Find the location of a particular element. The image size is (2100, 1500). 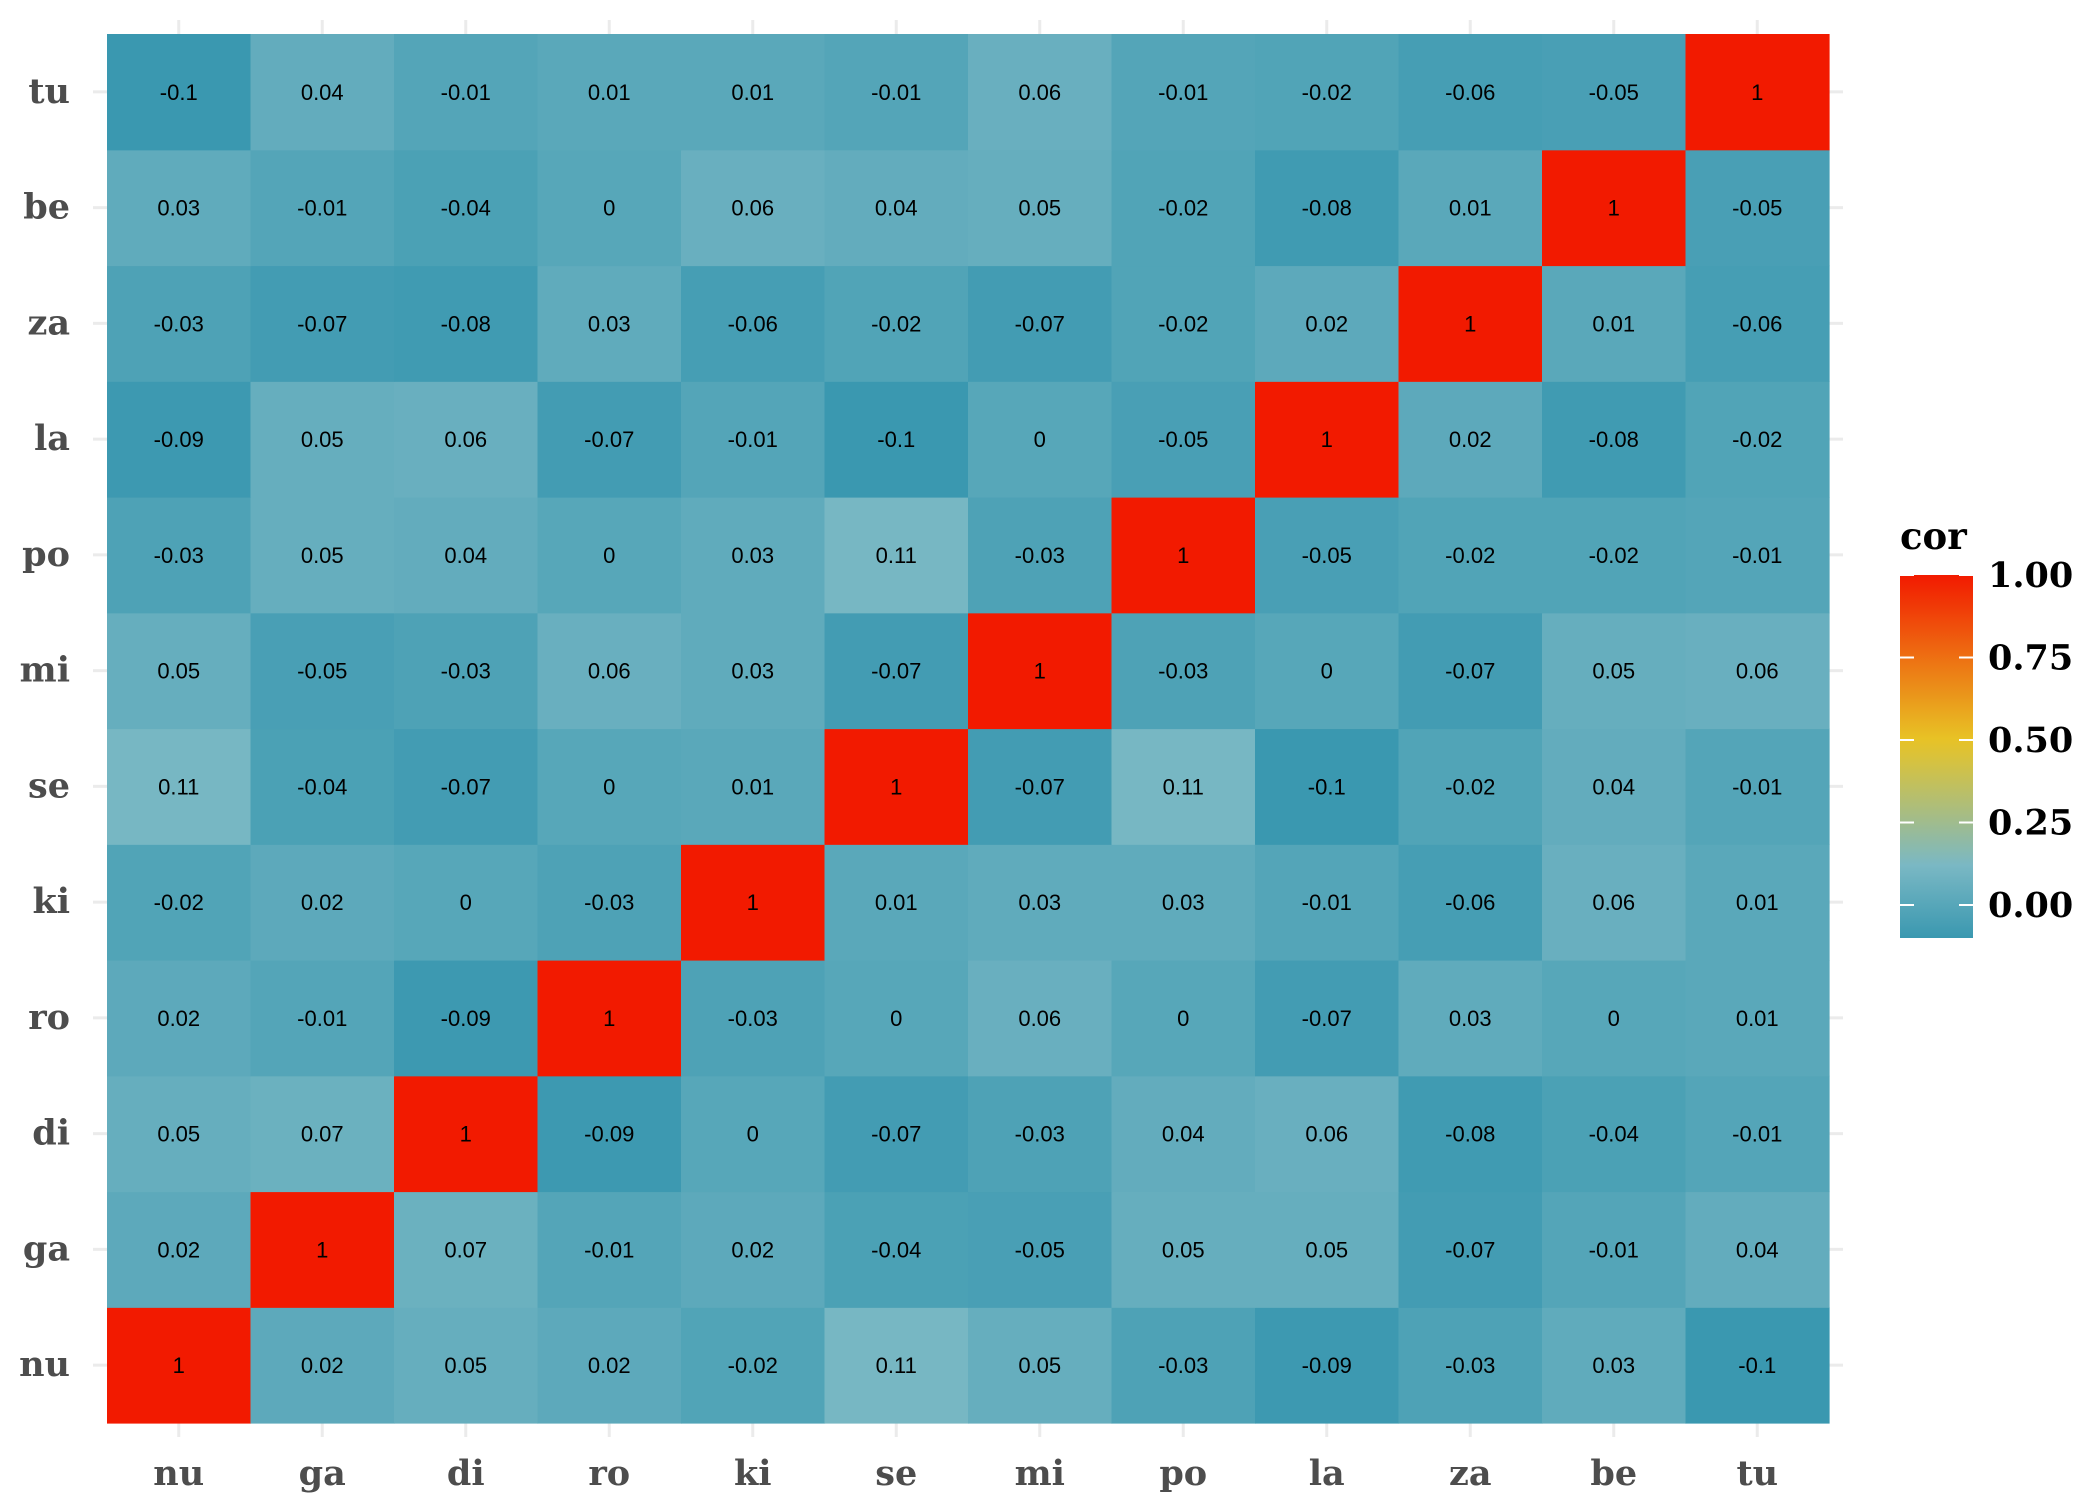

y-tick-label: ga is located at coordinates (46, 1248).